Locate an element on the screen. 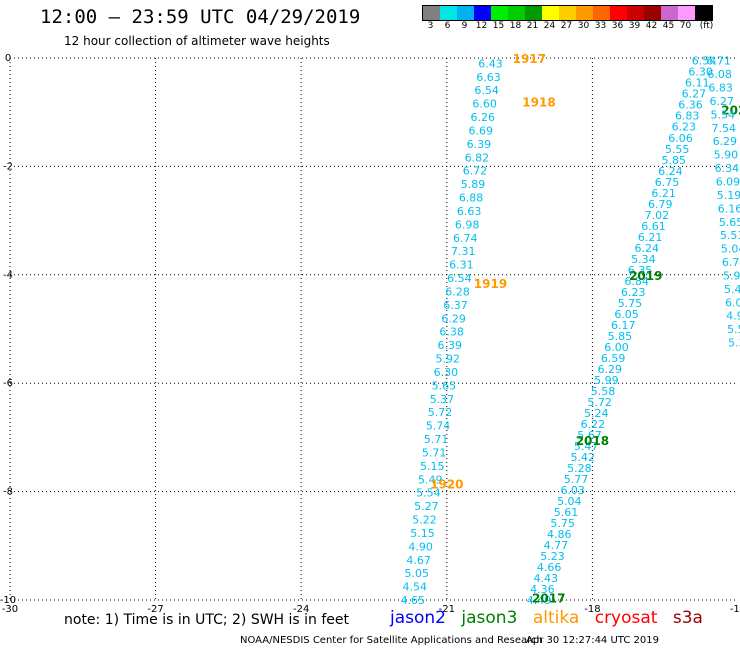  time-label-jason3: 2019 is located at coordinates (645, 276).